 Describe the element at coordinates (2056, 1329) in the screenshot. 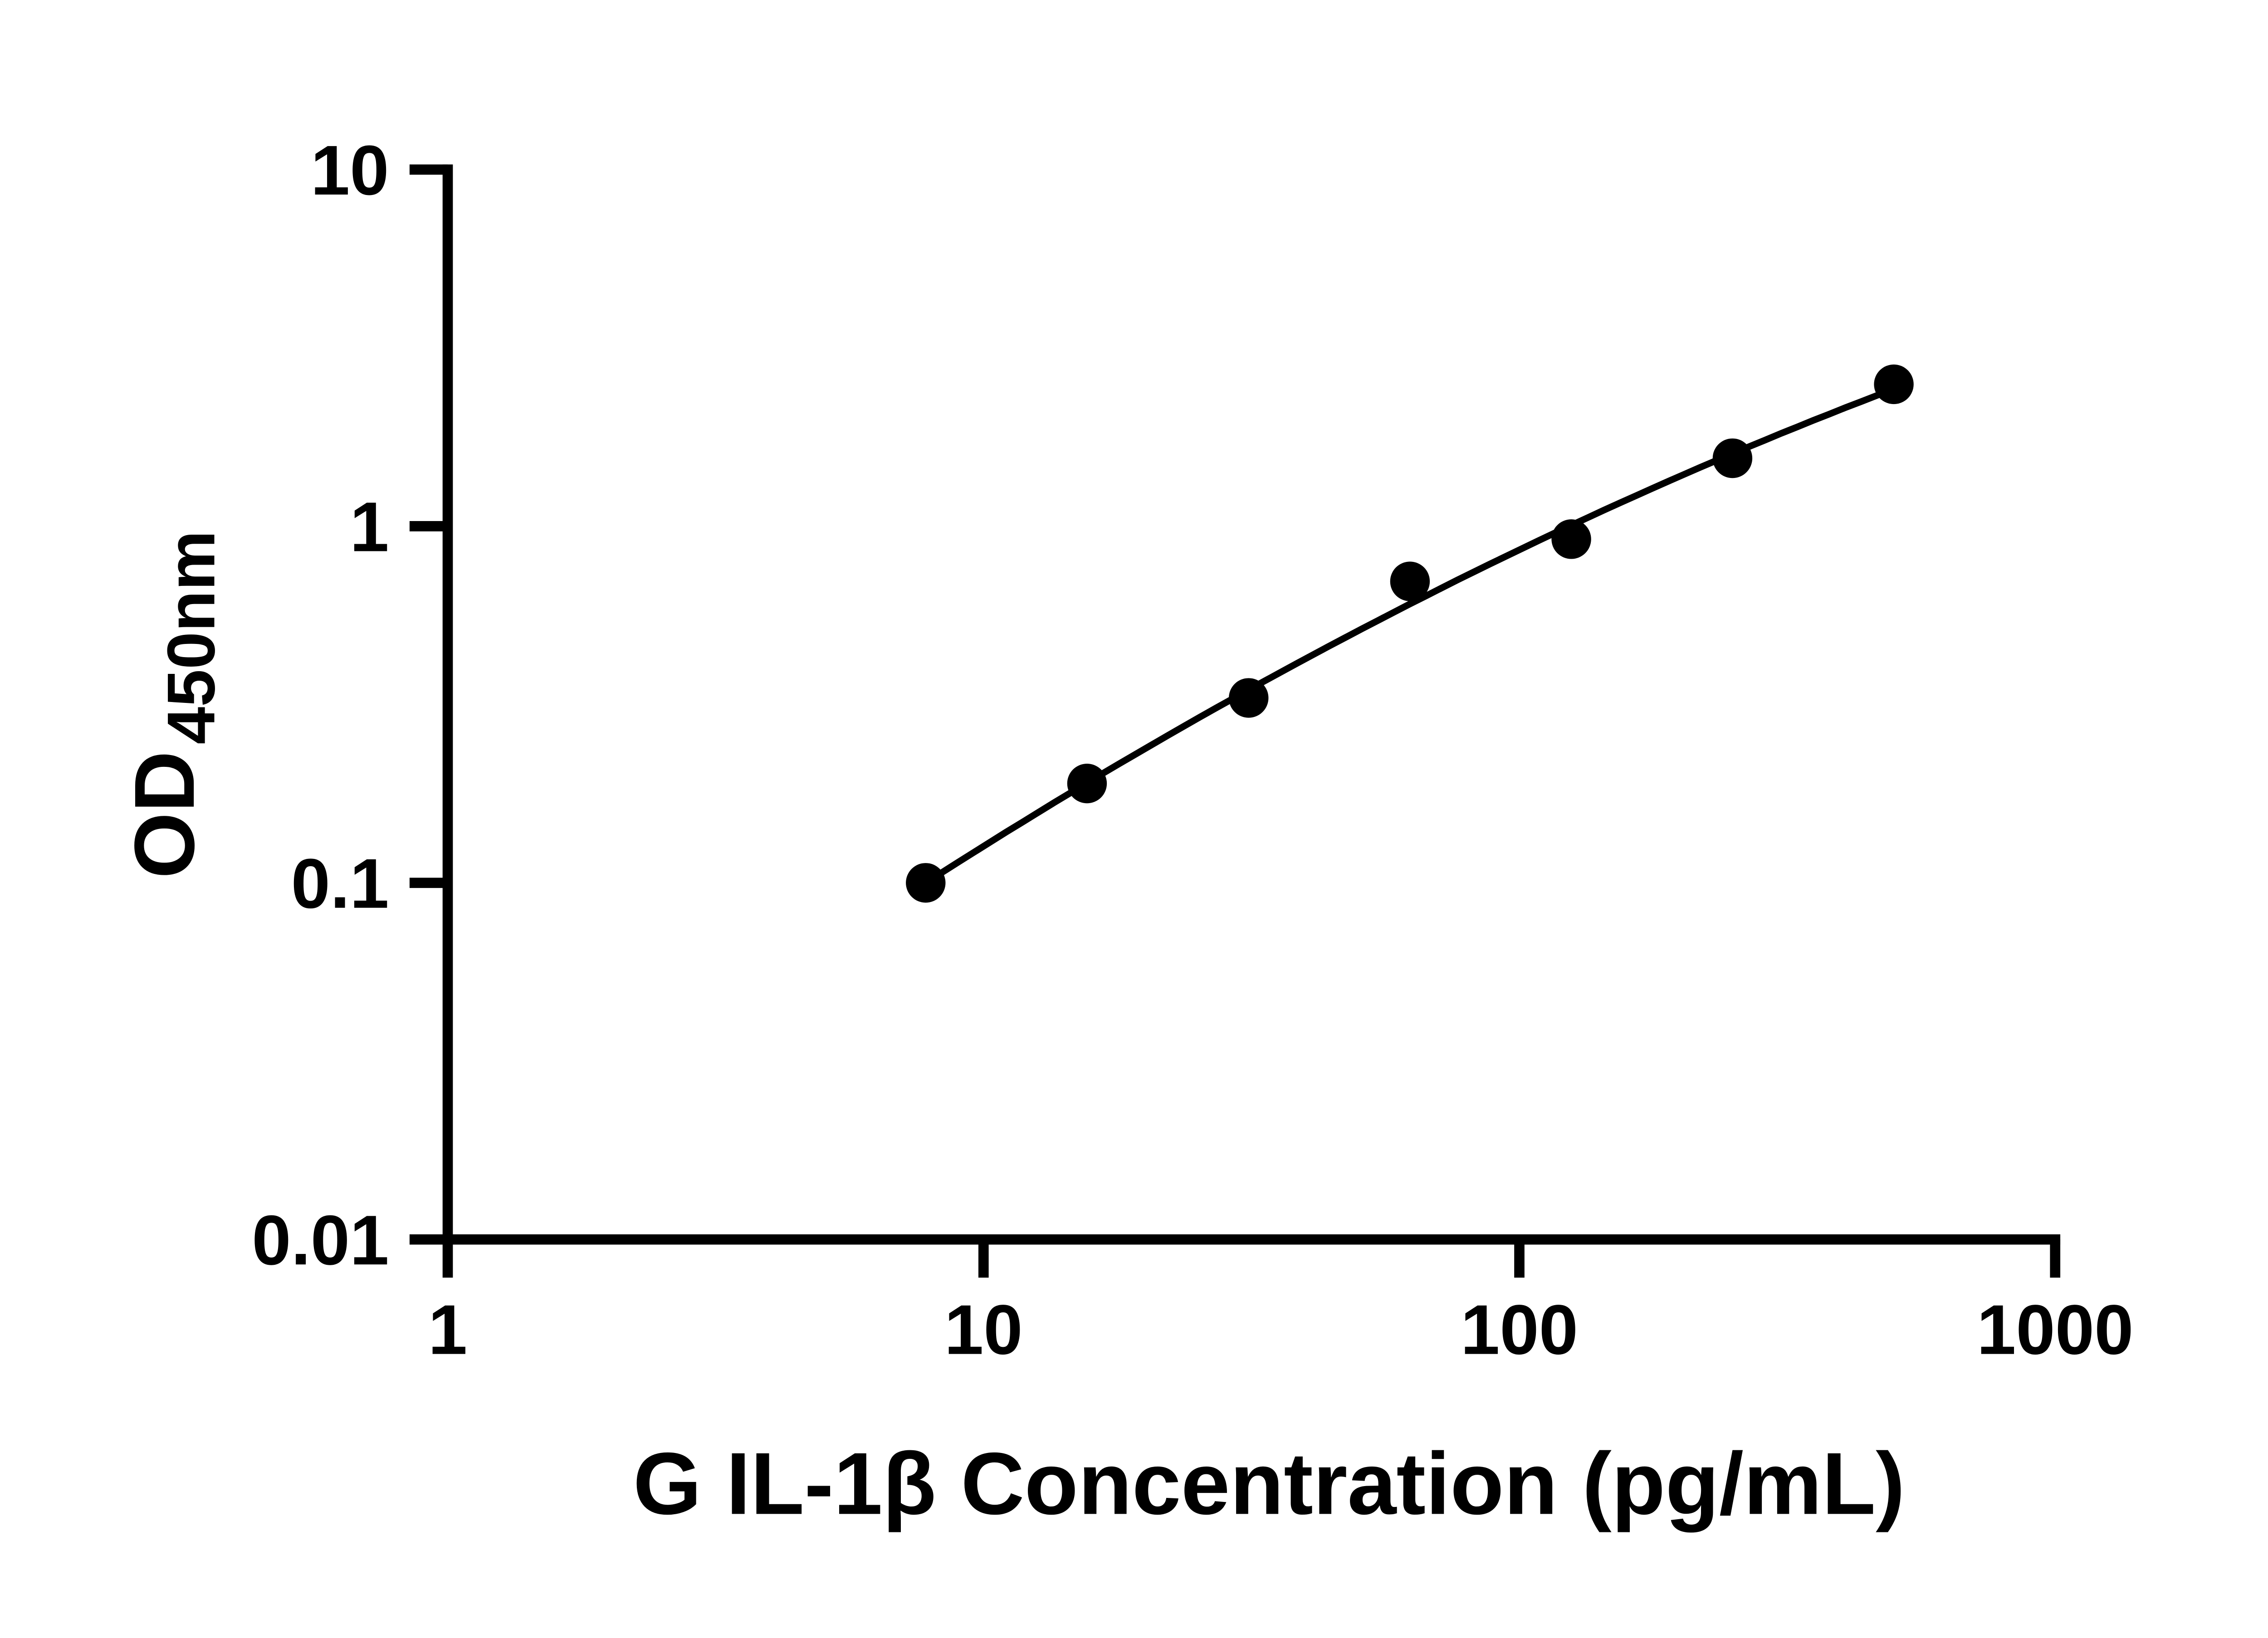

I see `x-tick-label: 1000` at that location.